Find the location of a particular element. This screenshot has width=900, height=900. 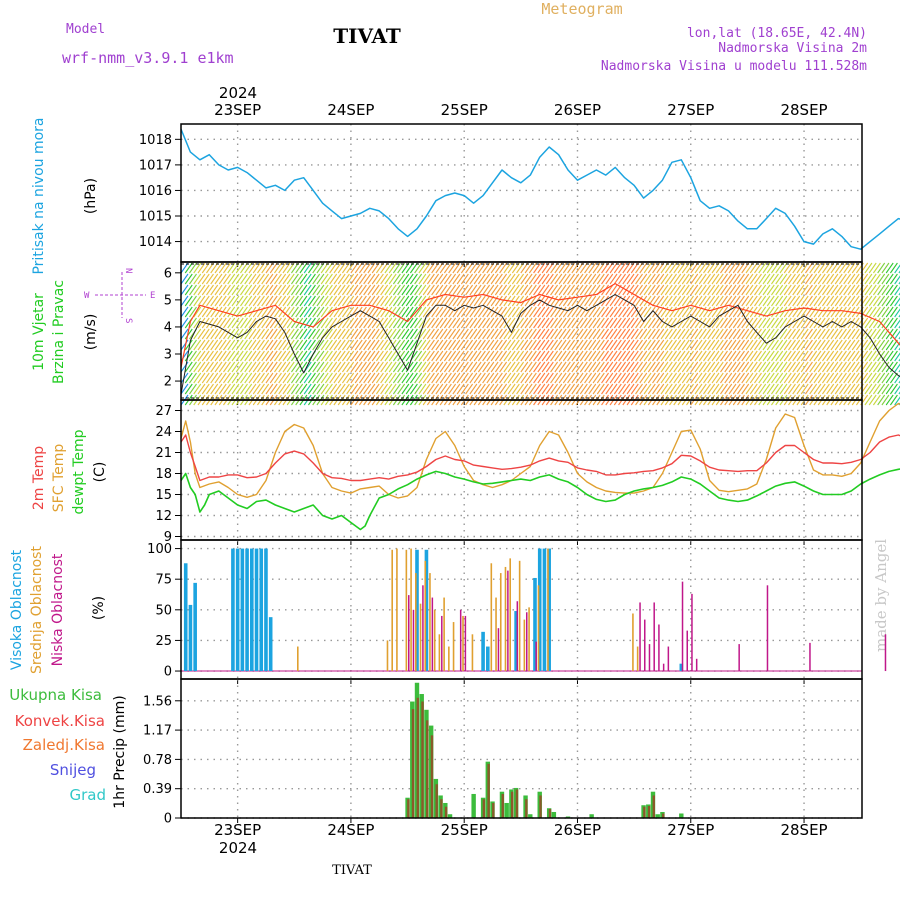

cloud-bar is located at coordinates (397, 610).